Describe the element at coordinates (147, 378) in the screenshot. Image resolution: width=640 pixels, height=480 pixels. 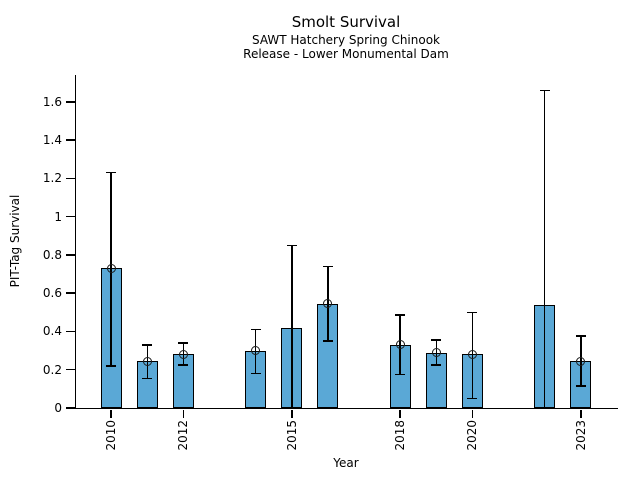
I see `error-cap-bottom-2011` at that location.